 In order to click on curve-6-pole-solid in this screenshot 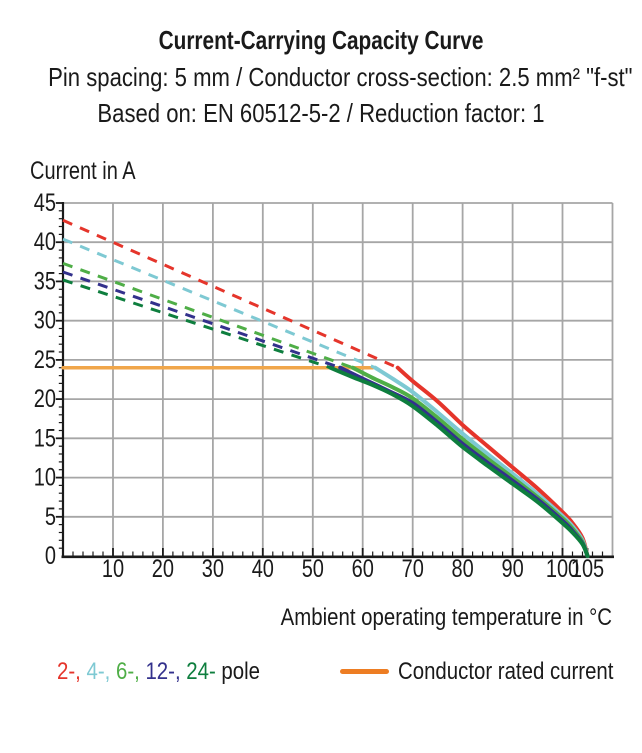, I will do `click(470, 461)`.